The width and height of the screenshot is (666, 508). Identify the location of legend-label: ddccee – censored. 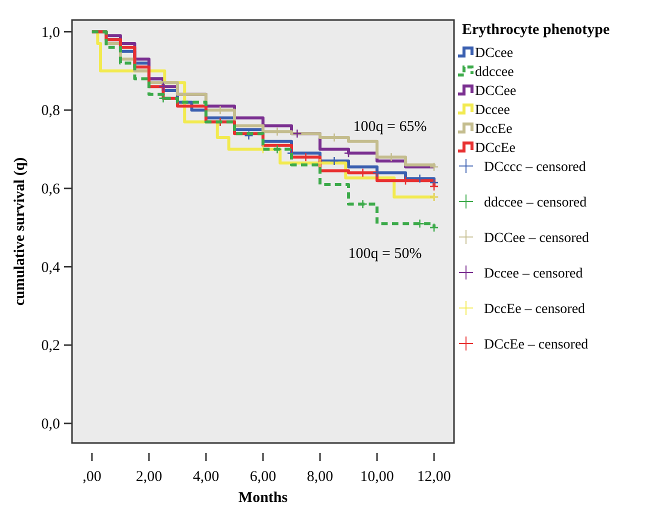
(535, 203).